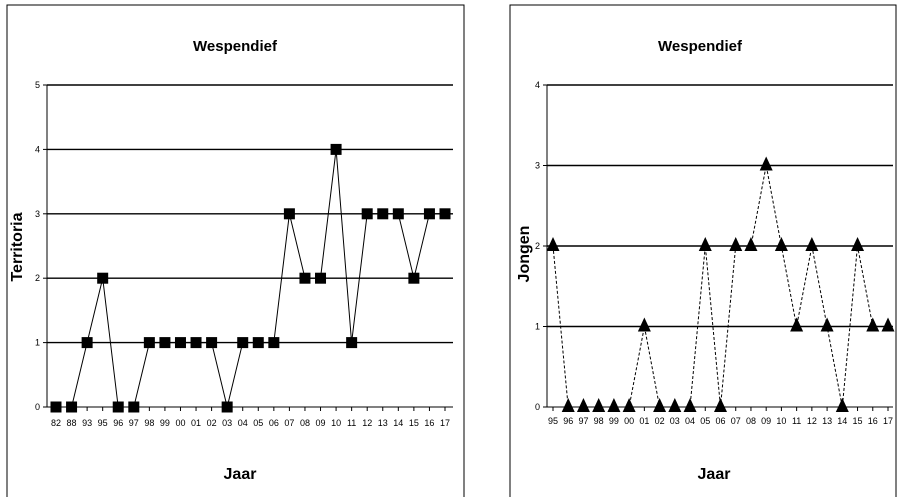  I want to click on chart-left-title: Wespendief, so click(235, 46).